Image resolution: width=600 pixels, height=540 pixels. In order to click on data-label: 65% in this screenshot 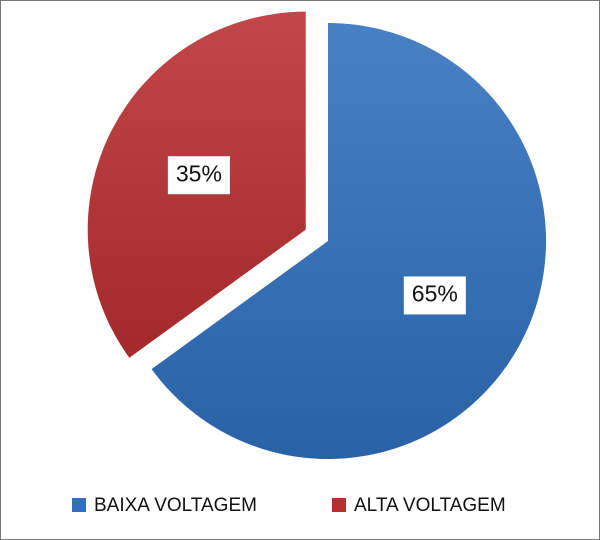, I will do `click(435, 294)`.